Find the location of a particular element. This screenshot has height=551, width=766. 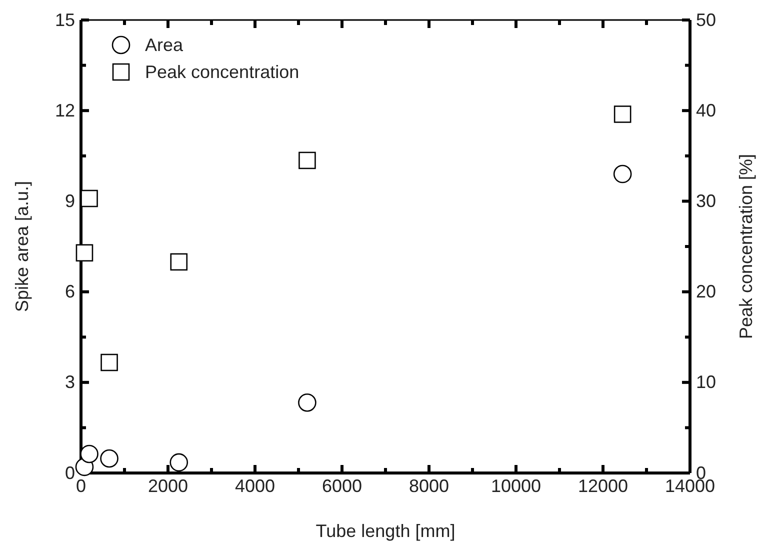

x-tick-label: 8000 is located at coordinates (429, 486).